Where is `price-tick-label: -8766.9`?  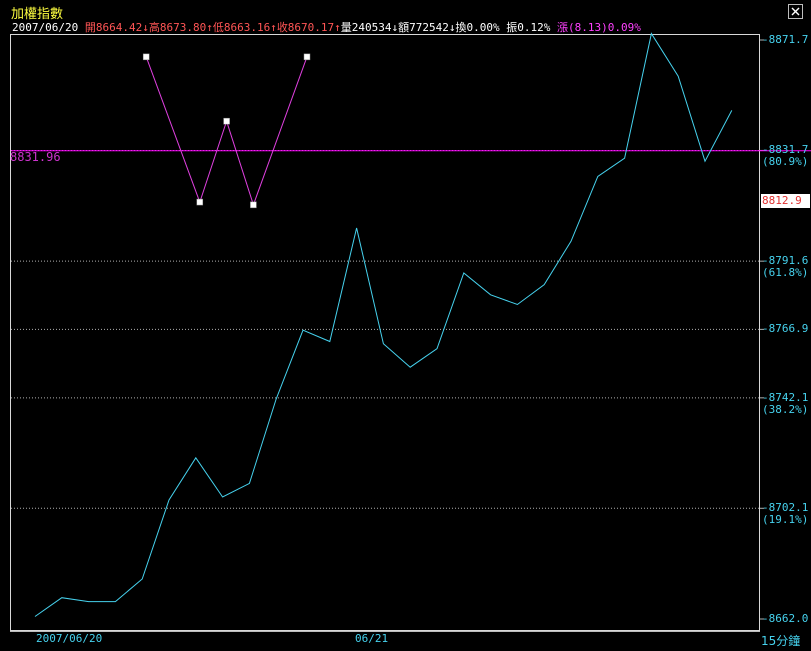 price-tick-label: -8766.9 is located at coordinates (785, 329).